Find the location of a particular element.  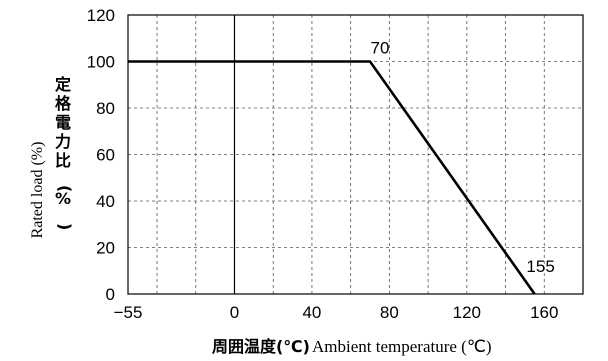

x-axis-label-japanese: 周囲温度(℃) is located at coordinates (261, 346).